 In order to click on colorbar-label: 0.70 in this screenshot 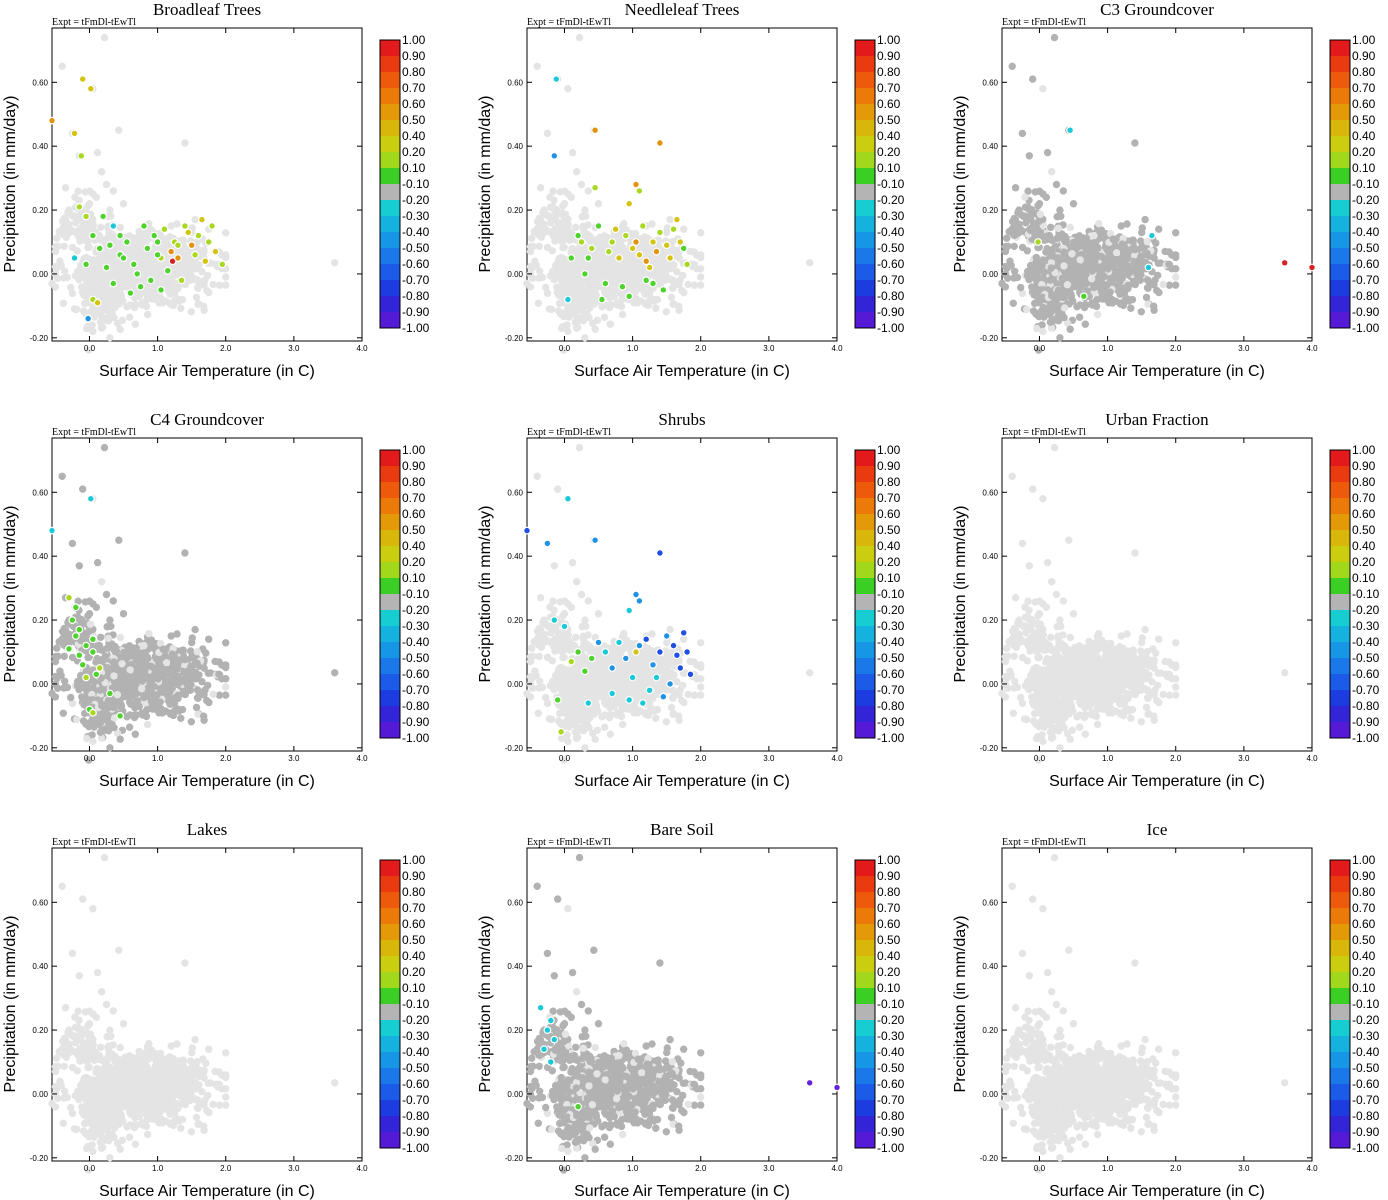, I will do `click(414, 88)`.